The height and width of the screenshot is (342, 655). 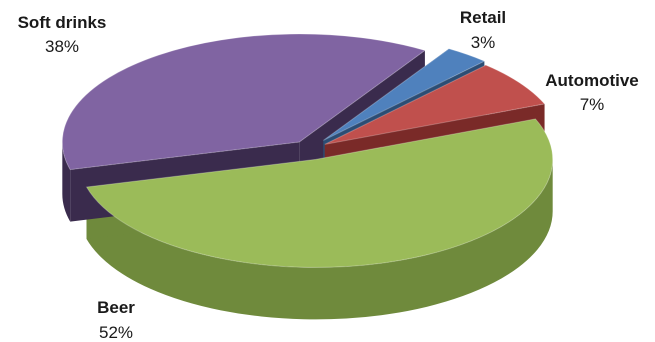 What do you see at coordinates (116, 332) in the screenshot?
I see `slice-percent-beer: 52%` at bounding box center [116, 332].